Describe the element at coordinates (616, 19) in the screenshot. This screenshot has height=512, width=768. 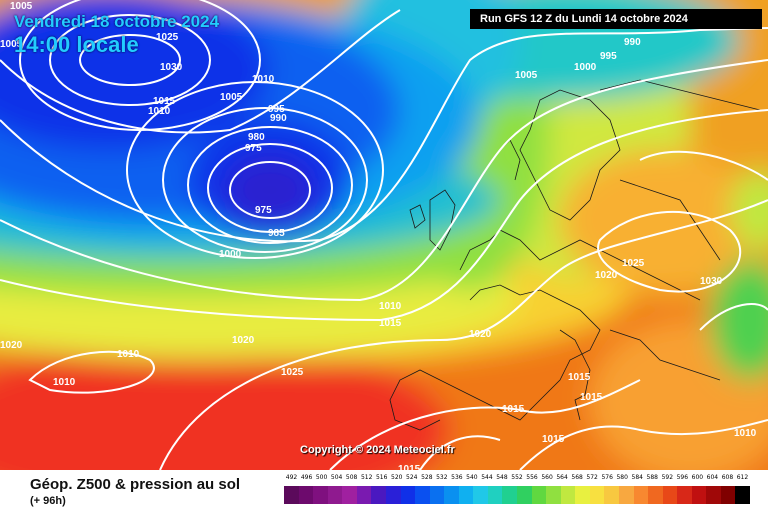
I see `run-info: Run GFS 12 Z du Lundi 14 octobre 2024` at that location.